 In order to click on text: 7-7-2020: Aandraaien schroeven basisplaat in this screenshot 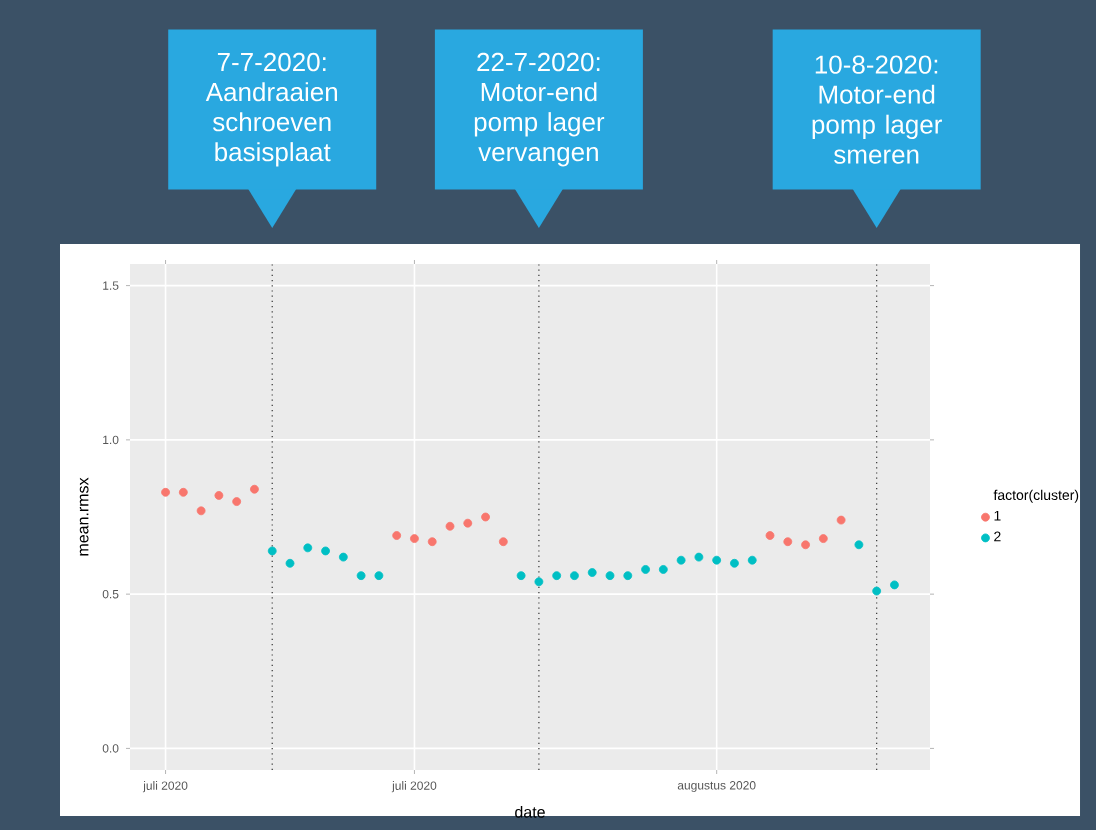, I will do `click(271, 109)`.